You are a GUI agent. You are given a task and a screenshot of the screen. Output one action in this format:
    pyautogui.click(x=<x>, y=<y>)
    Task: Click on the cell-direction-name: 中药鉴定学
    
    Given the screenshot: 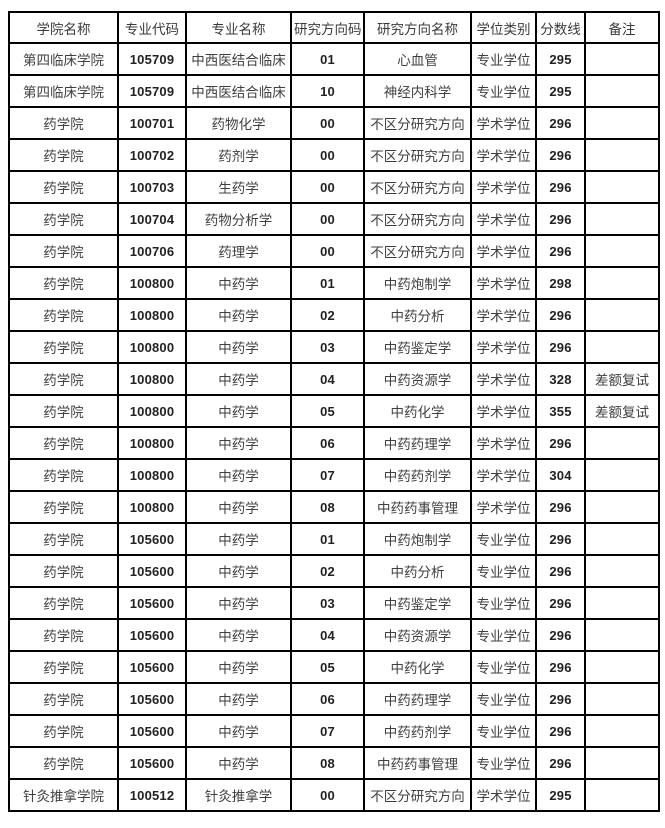 What is the action you would take?
    pyautogui.click(x=417, y=603)
    